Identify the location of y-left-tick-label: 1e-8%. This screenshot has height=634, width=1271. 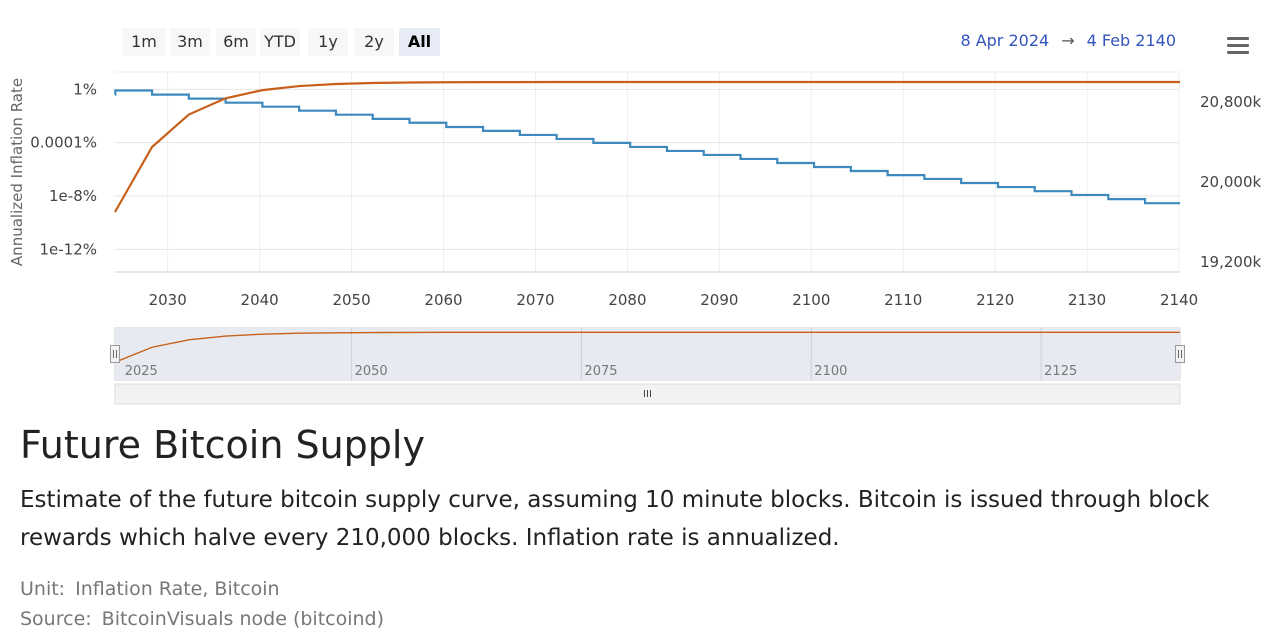
(73, 196).